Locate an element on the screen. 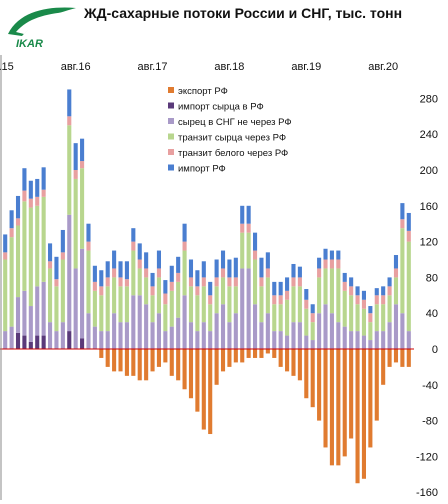 The width and height of the screenshot is (448, 504). legend-label: импорт РФ is located at coordinates (202, 169).